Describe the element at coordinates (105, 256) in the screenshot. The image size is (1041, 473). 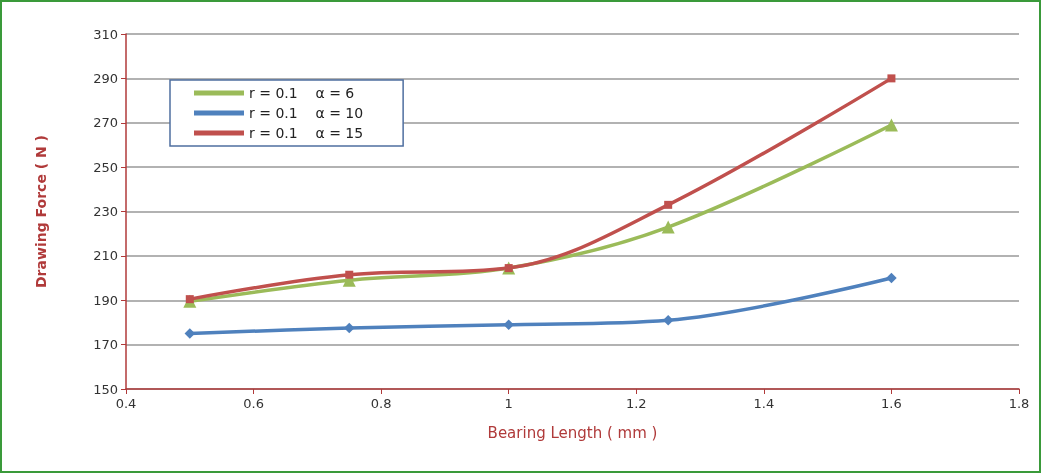
I see `y-tick-label: 210` at that location.